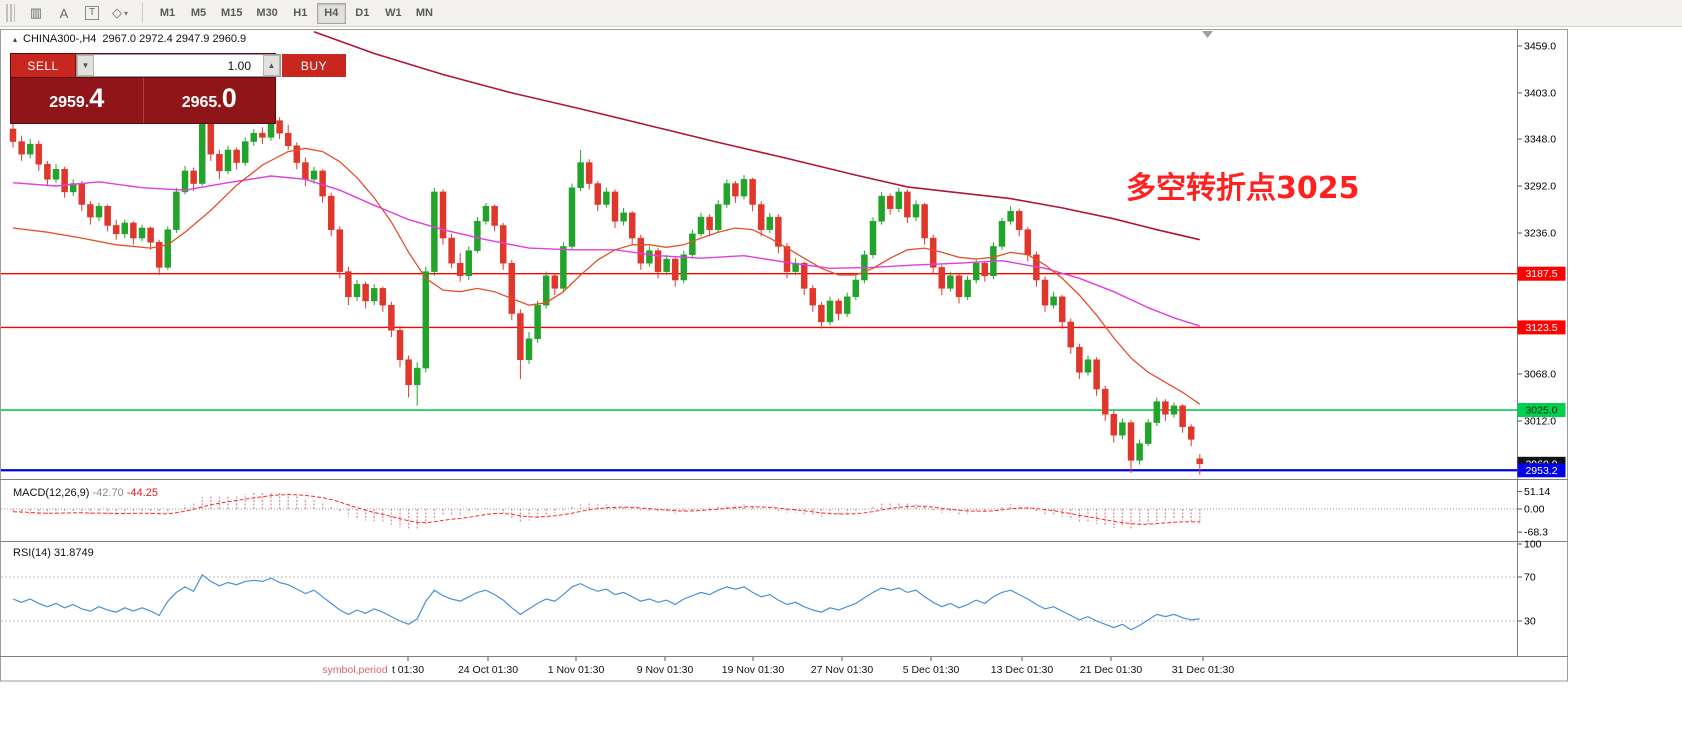 This screenshot has width=1682, height=729. Describe the element at coordinates (1207, 34) in the screenshot. I see `chart-shift-marker` at that location.